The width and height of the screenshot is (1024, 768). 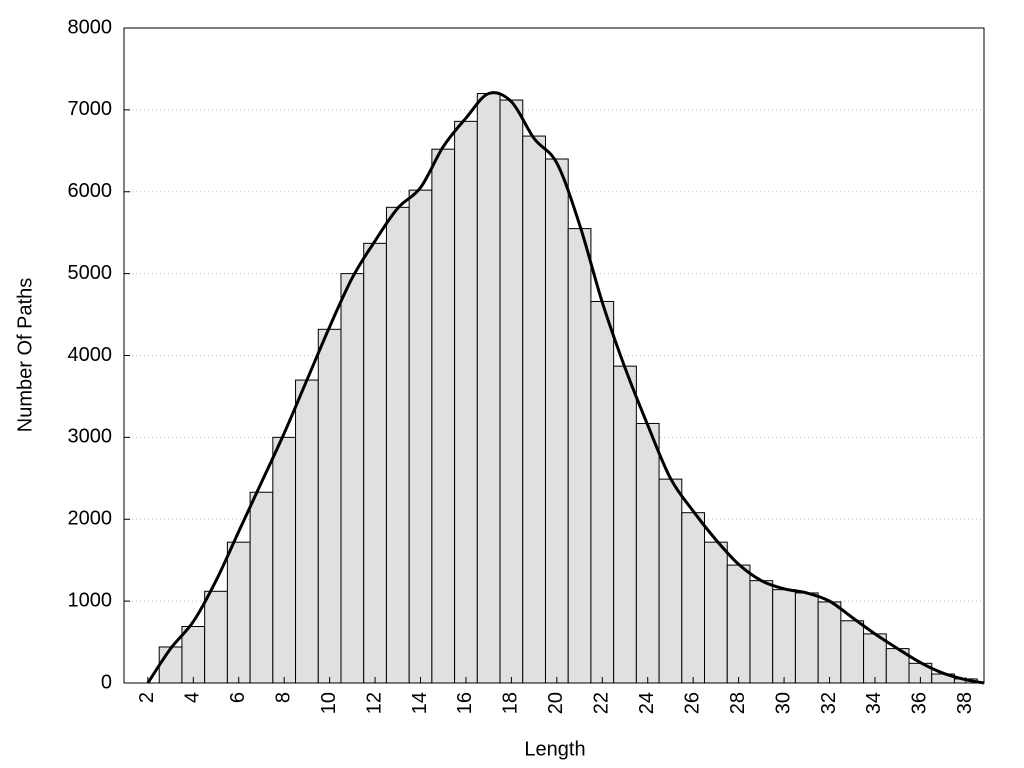 I want to click on x-tick-label: 28, so click(x=738, y=703).